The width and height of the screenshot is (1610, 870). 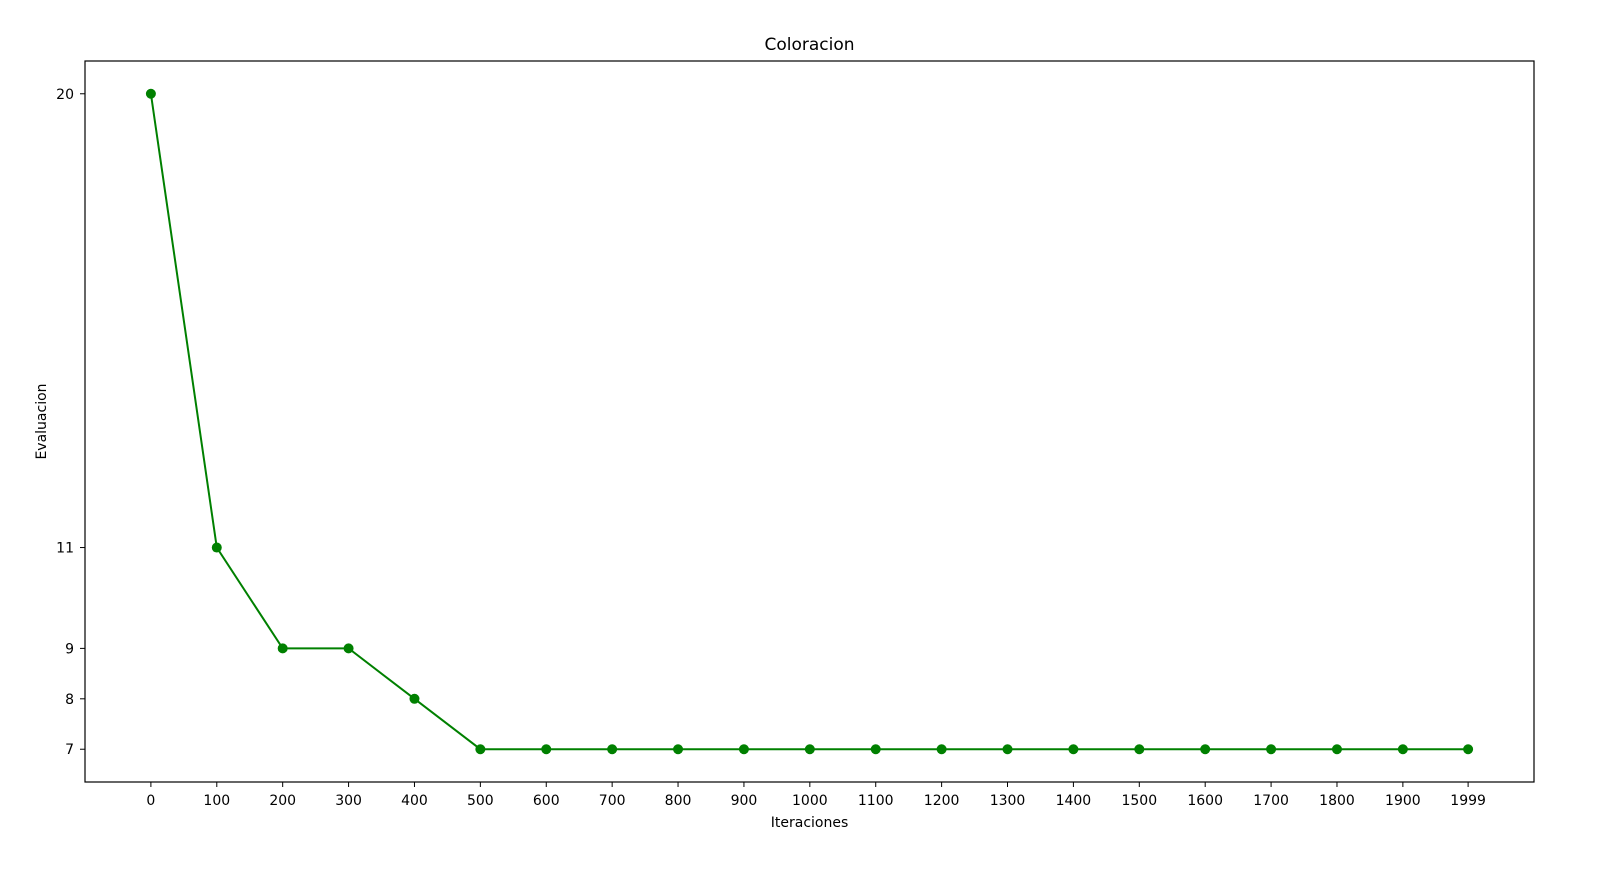 I want to click on chart-title: Coloracion, so click(x=809, y=45).